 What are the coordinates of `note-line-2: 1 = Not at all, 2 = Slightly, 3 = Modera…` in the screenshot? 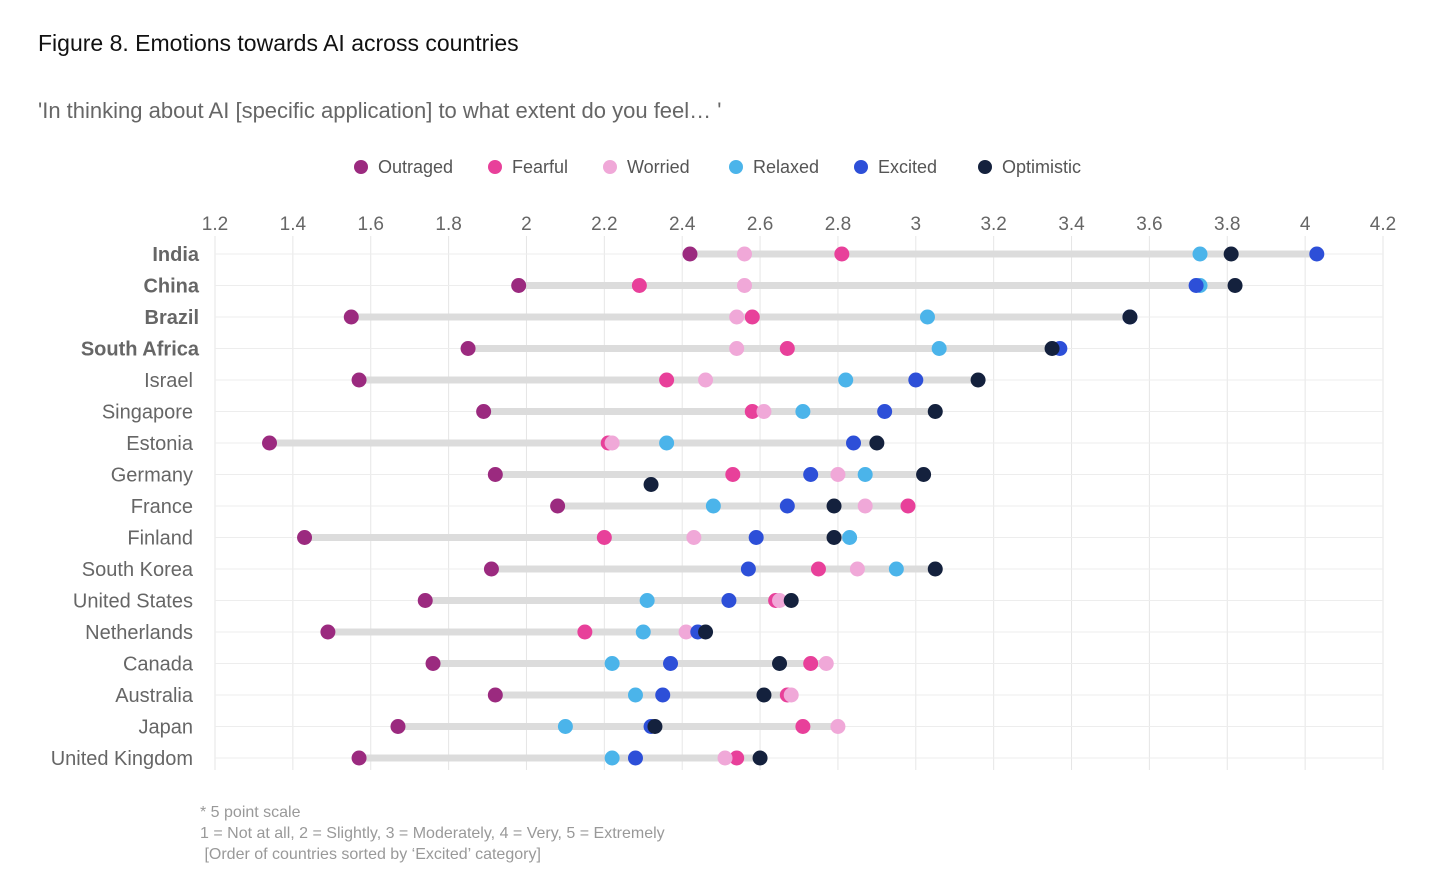 It's located at (432, 833).